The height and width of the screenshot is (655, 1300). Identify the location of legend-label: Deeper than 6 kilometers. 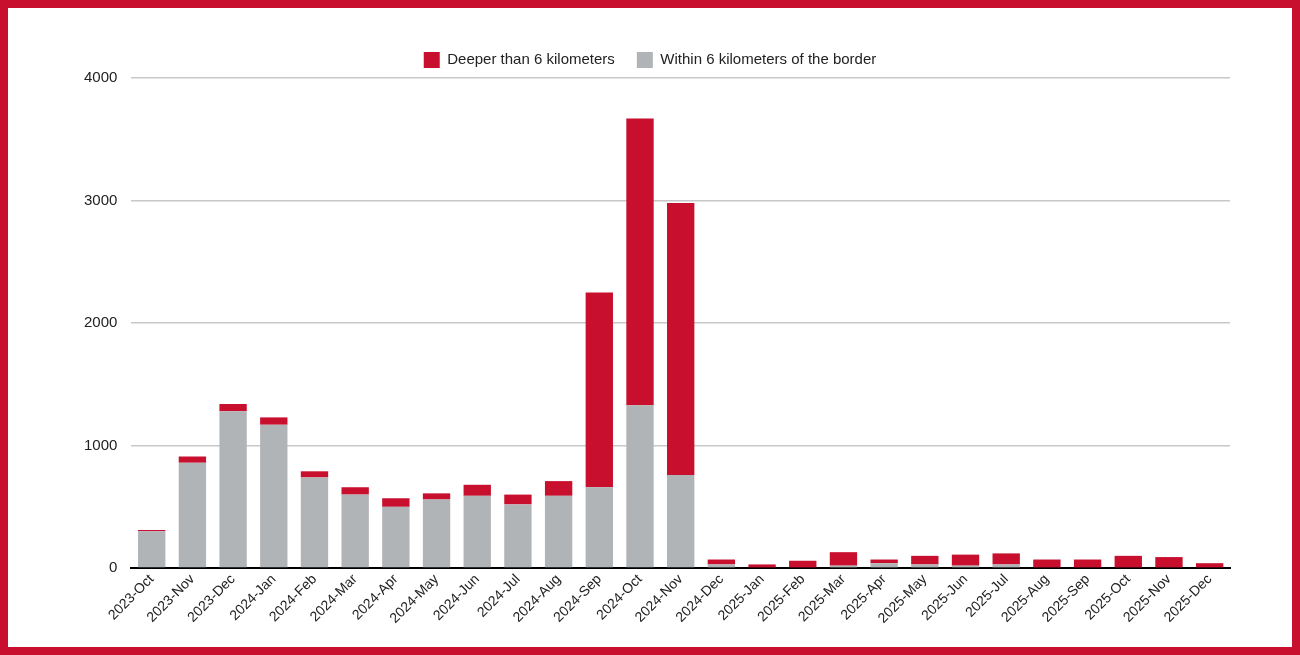
(531, 59).